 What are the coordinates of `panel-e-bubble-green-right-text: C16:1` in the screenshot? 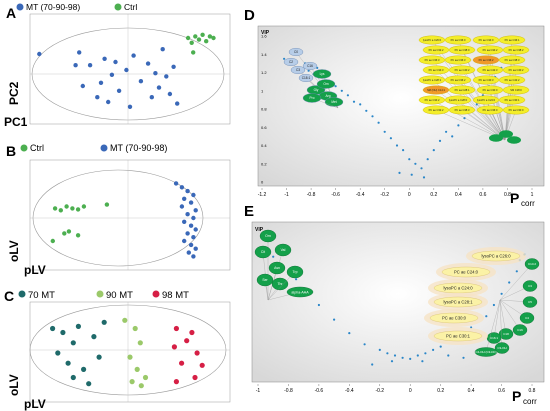 It's located at (494, 338).